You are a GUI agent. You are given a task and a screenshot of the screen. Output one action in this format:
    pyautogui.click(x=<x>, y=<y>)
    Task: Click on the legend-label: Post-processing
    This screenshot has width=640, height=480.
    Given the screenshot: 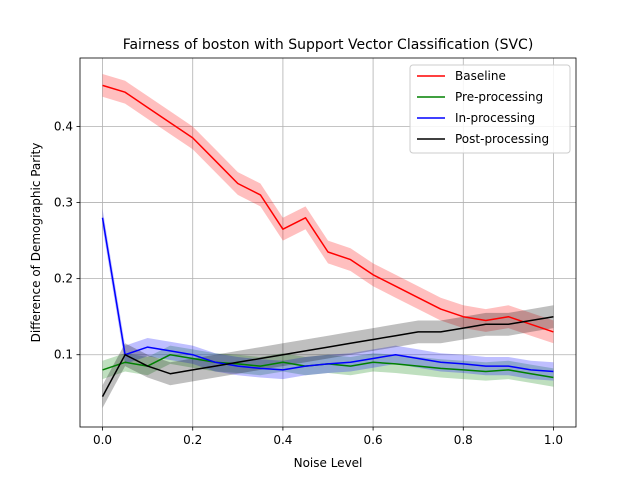 What is the action you would take?
    pyautogui.click(x=502, y=139)
    